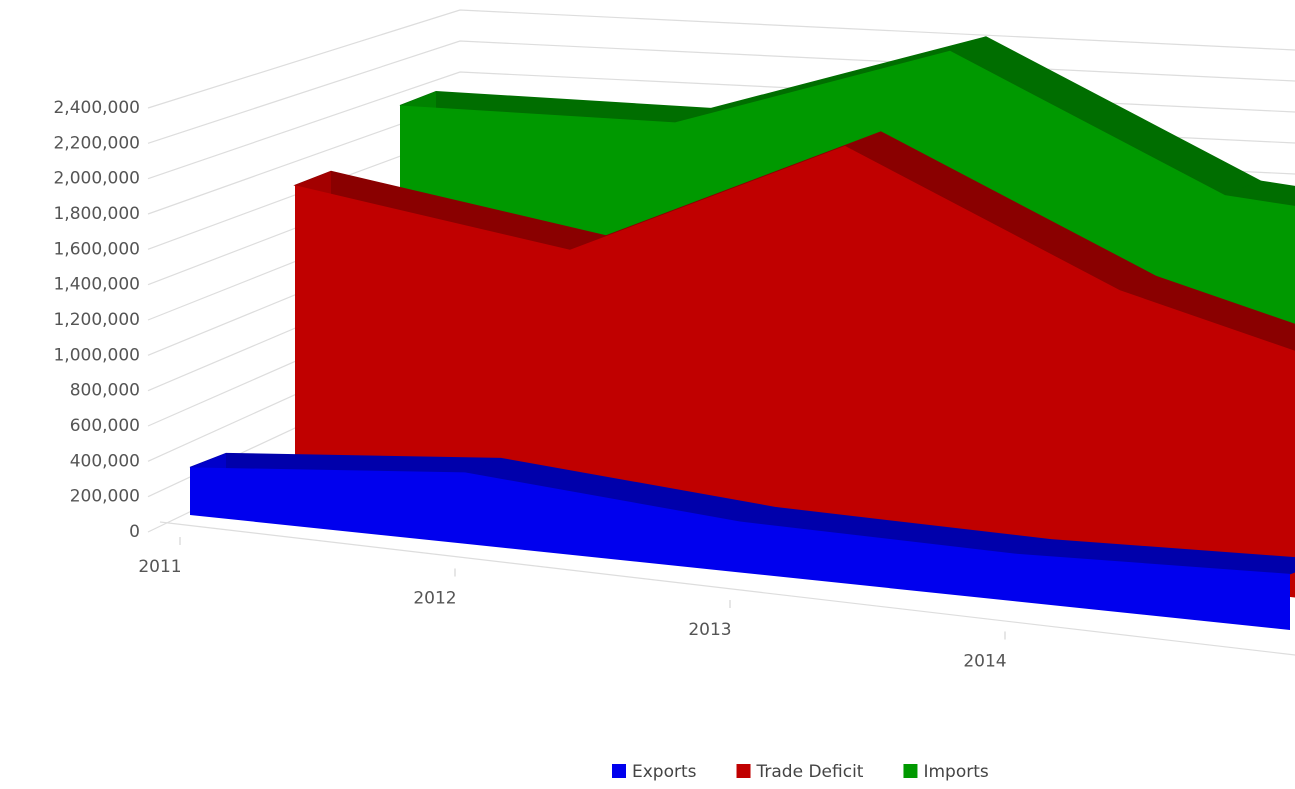 This screenshot has height=789, width=1295. What do you see at coordinates (664, 772) in the screenshot?
I see `legend-label: Exports` at bounding box center [664, 772].